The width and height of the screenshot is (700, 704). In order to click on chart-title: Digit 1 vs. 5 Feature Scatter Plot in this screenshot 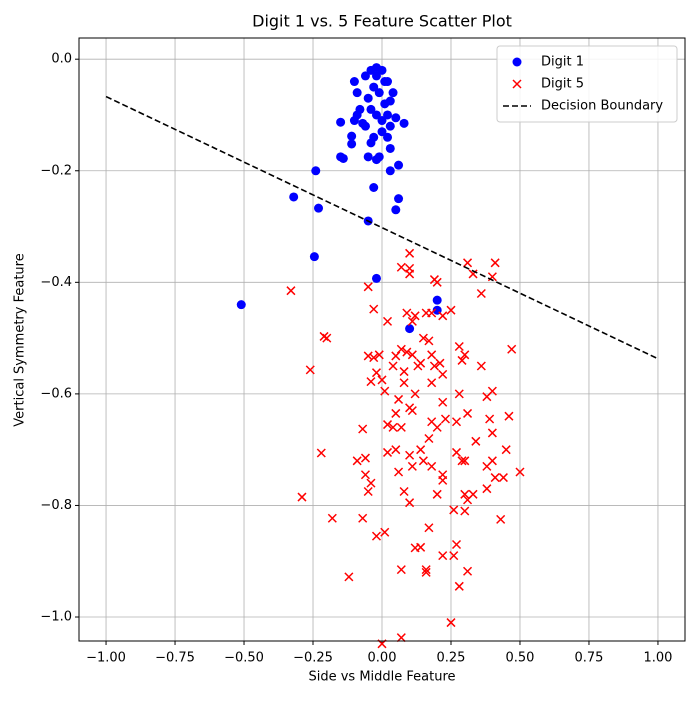, I will do `click(382, 21)`.